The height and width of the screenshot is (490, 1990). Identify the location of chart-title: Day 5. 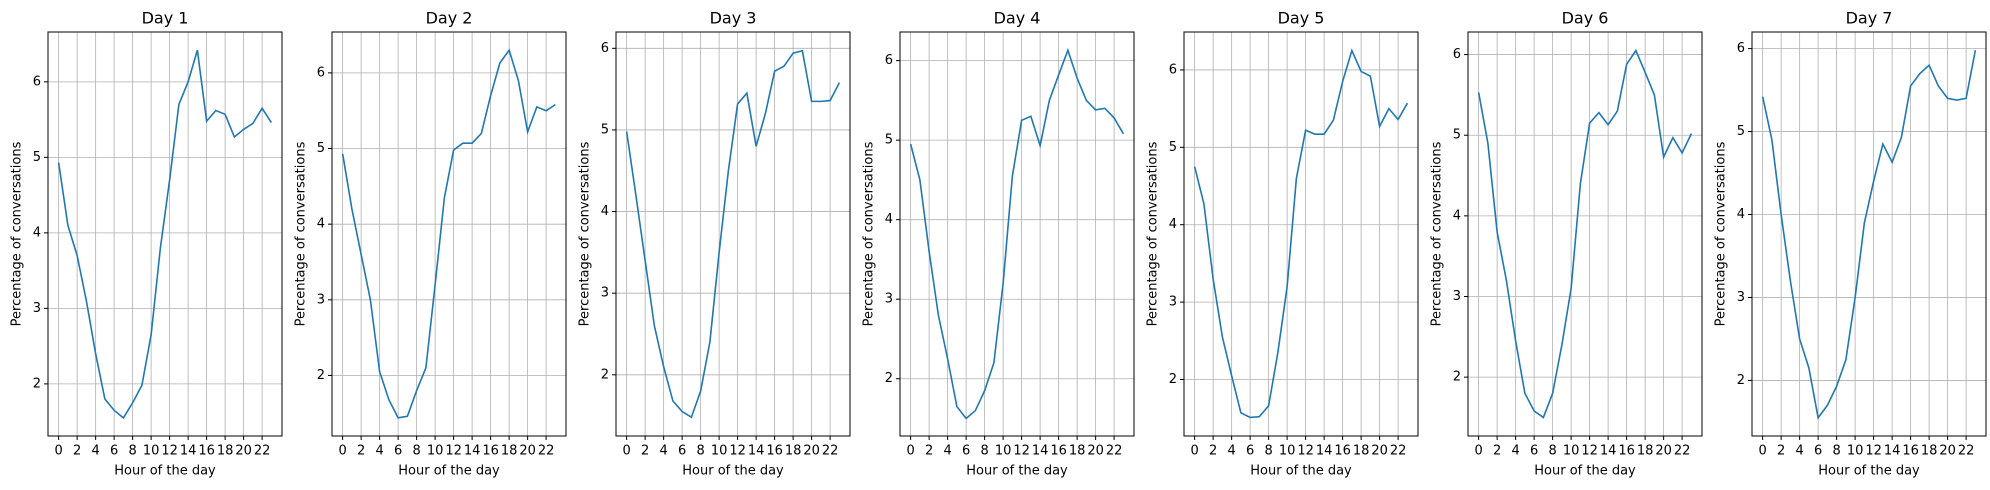
(1301, 18).